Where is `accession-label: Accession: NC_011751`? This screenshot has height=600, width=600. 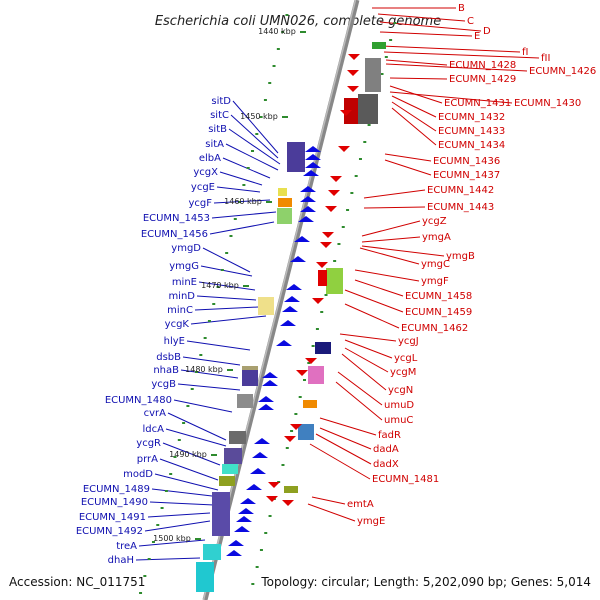
accession-label: Accession: NC_011751 is located at coordinates (77, 582).